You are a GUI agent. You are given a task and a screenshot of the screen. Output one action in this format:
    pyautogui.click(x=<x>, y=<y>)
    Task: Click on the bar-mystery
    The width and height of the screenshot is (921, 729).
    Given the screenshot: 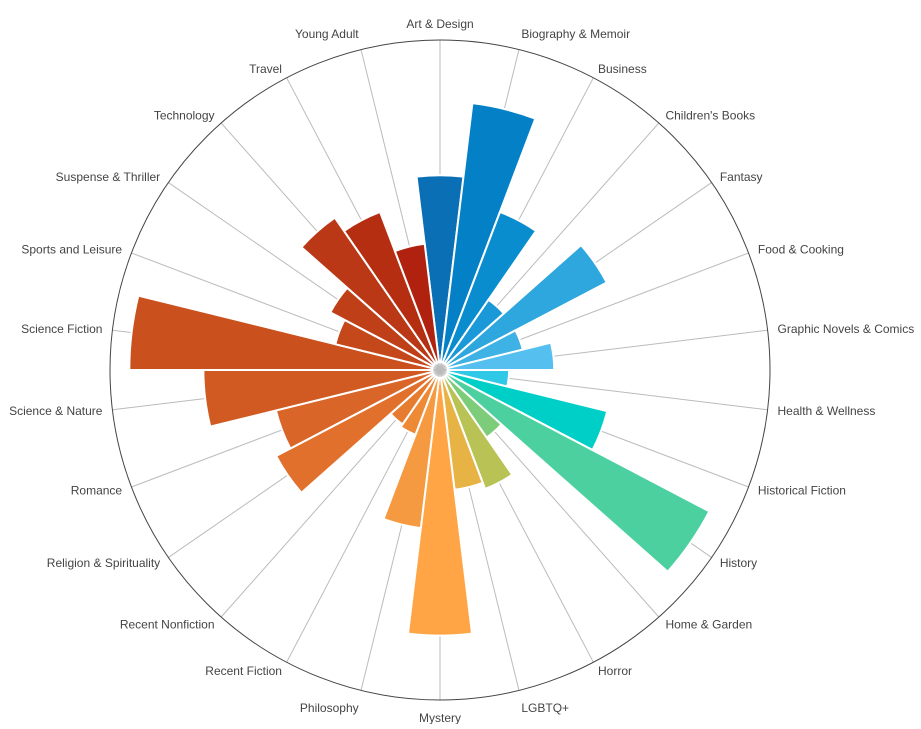 What is the action you would take?
    pyautogui.click(x=440, y=506)
    